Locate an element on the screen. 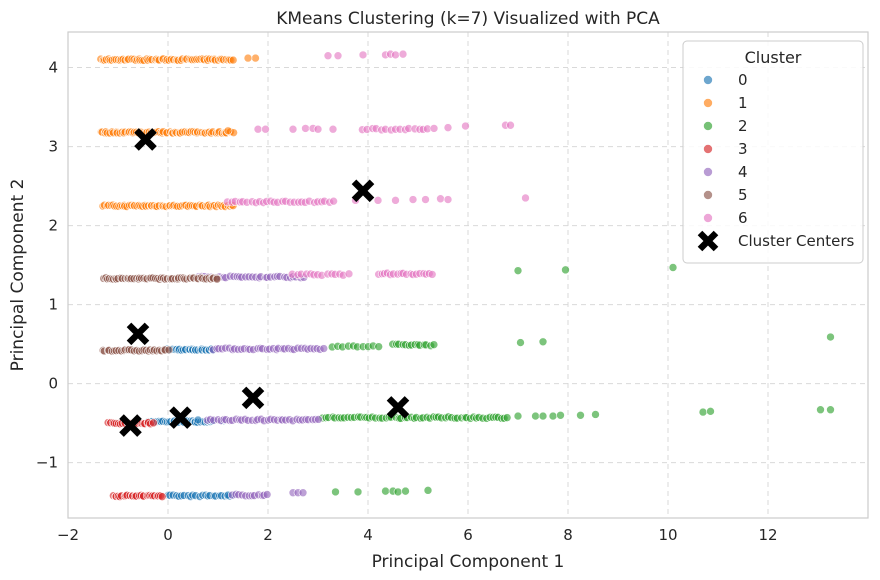 This screenshot has width=880, height=580. legend-label: 2 is located at coordinates (743, 126).